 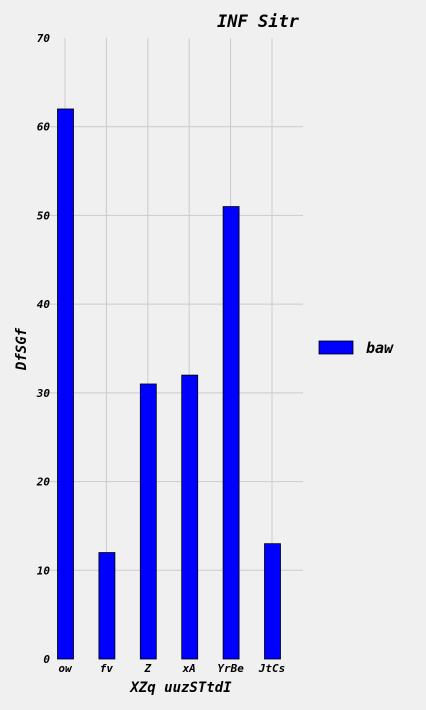 I want to click on chart-title: INF Sitr, so click(x=258, y=22).